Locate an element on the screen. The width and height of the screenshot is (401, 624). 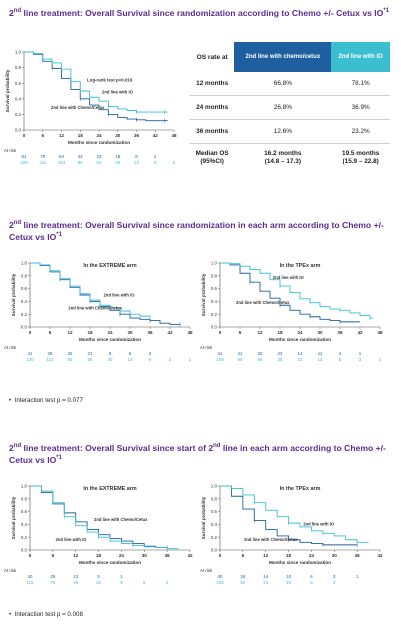
x-tick-label: 30 is located at coordinates (145, 555).